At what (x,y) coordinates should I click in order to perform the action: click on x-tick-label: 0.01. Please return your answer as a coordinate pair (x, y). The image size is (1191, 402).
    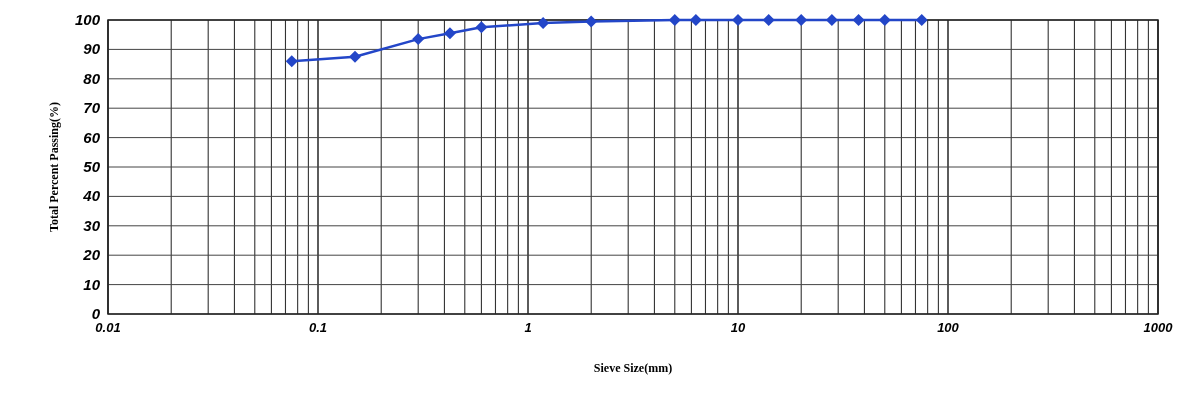
    Looking at the image, I should click on (108, 327).